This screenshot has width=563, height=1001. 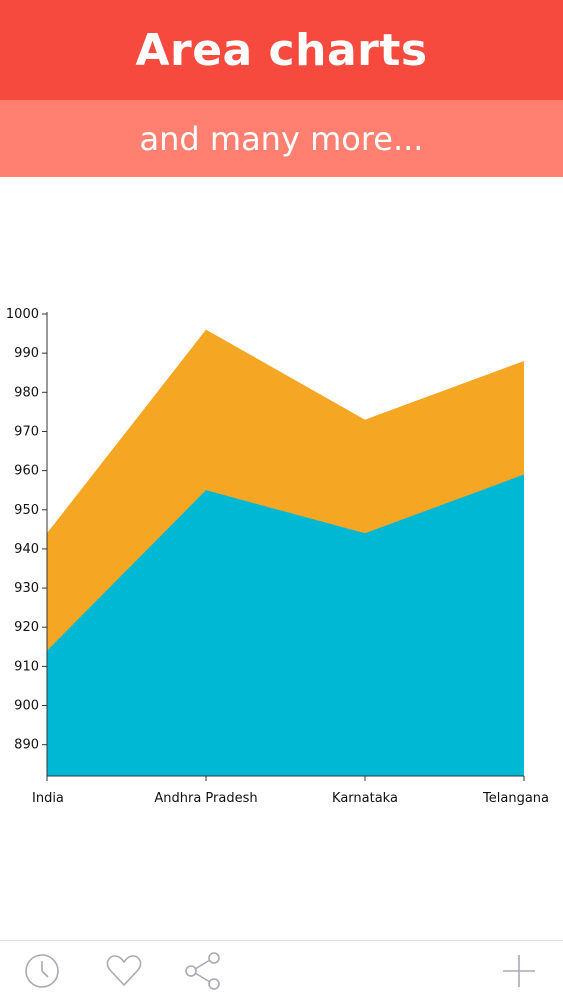 I want to click on y-tick-label: 890, so click(x=26, y=745).